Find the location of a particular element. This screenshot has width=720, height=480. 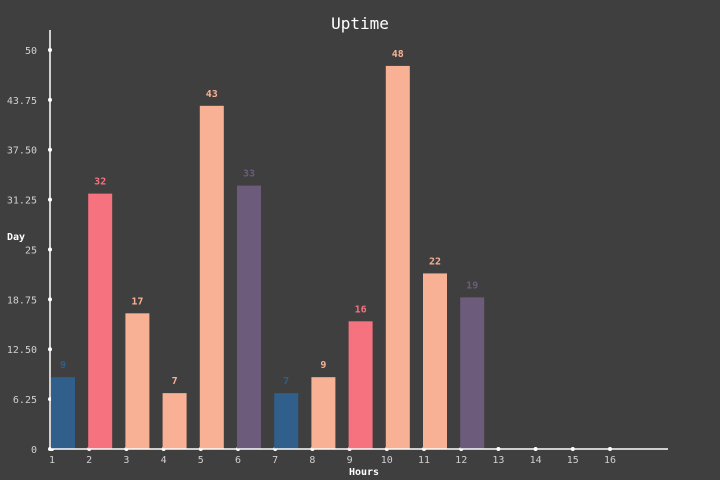

y-tick-label: 6.25 is located at coordinates (25, 400).